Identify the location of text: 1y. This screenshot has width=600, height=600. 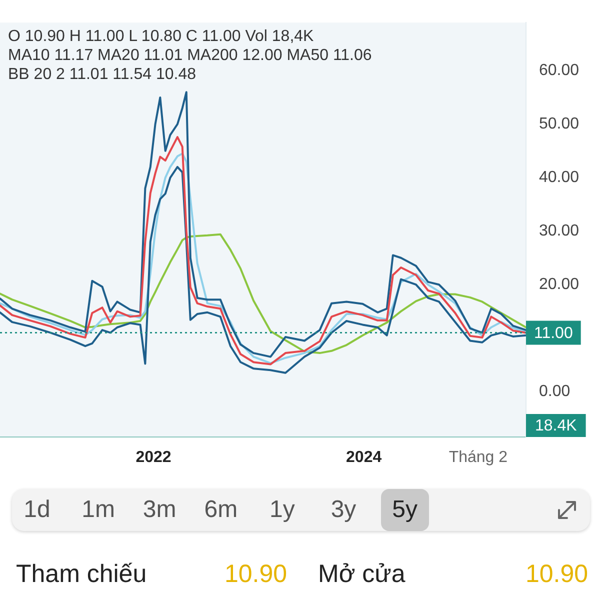
(282, 510).